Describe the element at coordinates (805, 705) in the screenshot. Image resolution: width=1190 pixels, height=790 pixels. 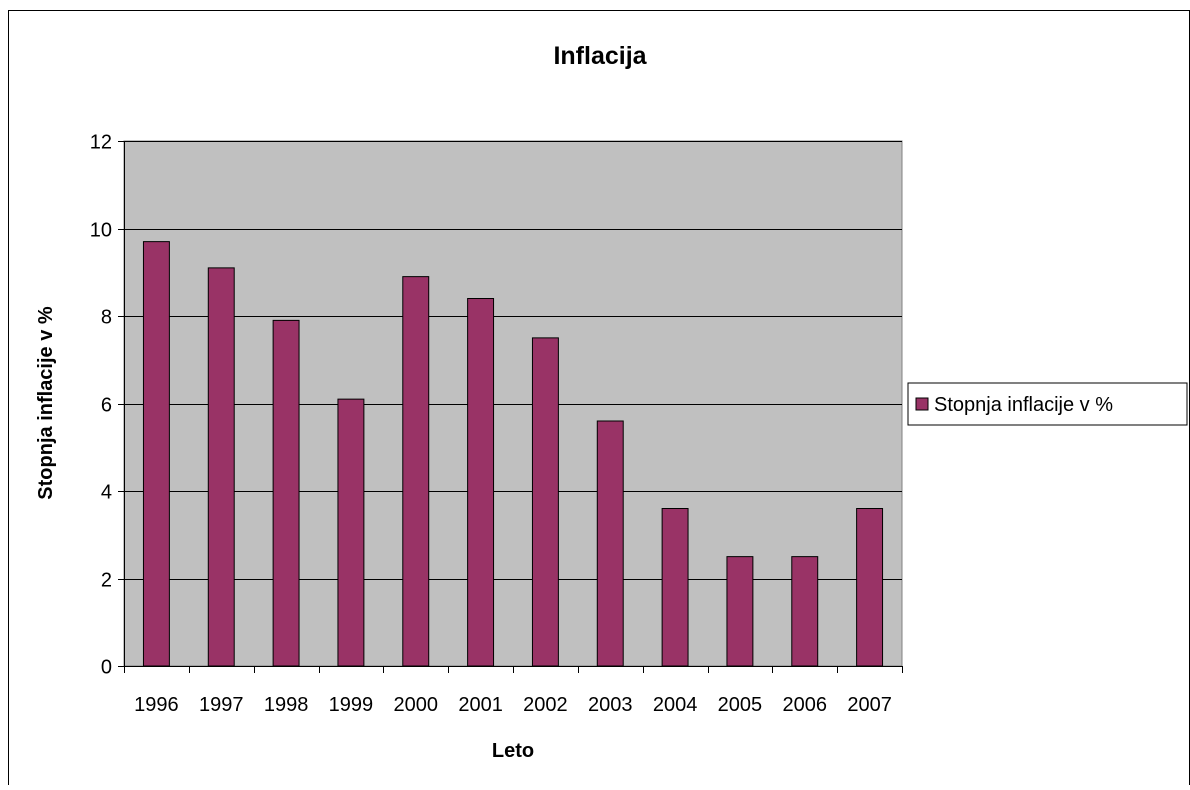
I see `x-tick-label: 2006` at that location.